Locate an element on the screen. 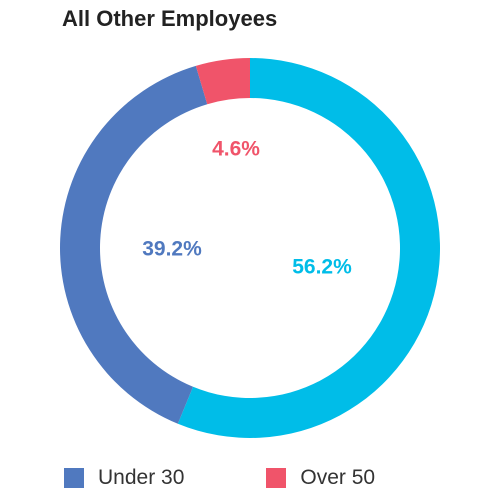 This screenshot has width=500, height=500. legend-item-under-30: Under 30 is located at coordinates (124, 478).